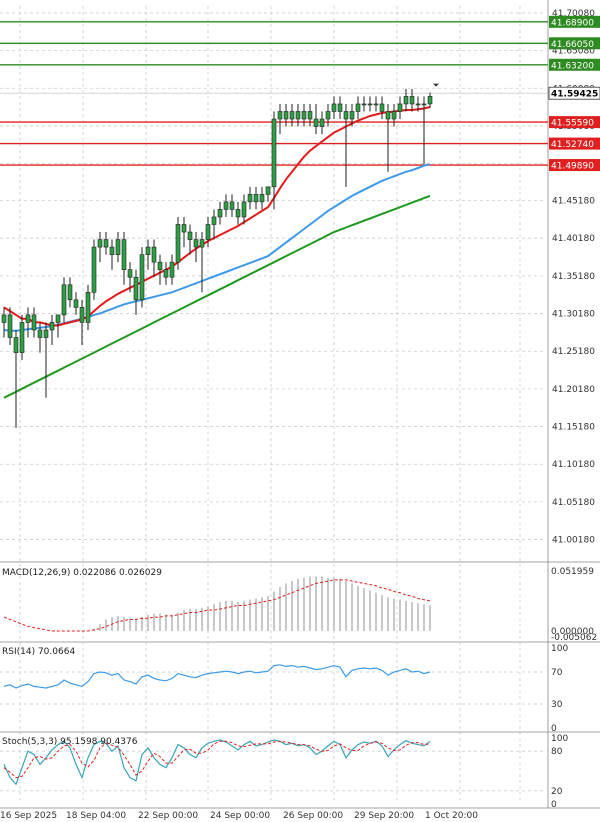 The image size is (600, 822). I want to click on last-price-marker, so click(436, 85).